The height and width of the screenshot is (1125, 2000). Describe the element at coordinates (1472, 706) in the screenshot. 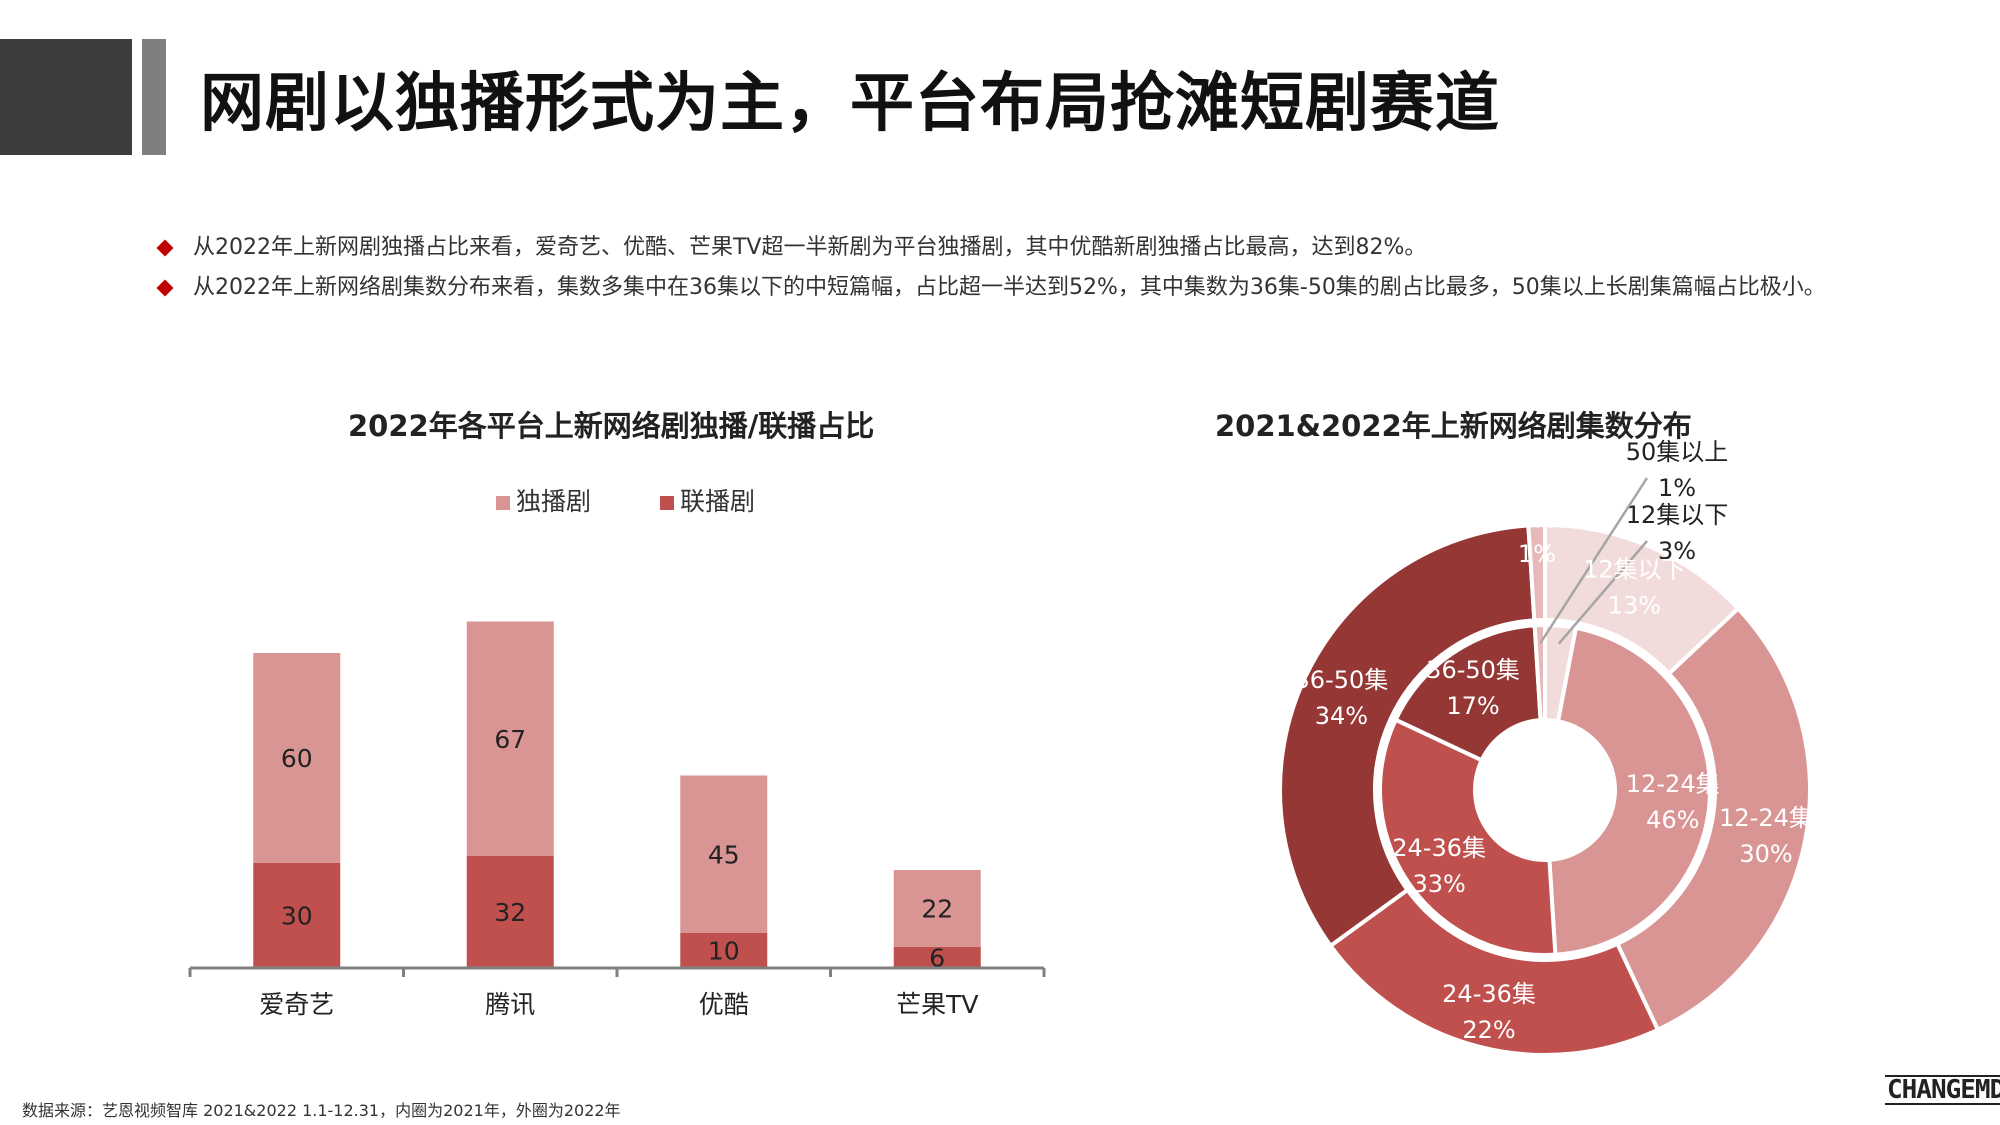

I see `inner-slice-label-percent: 17%` at that location.